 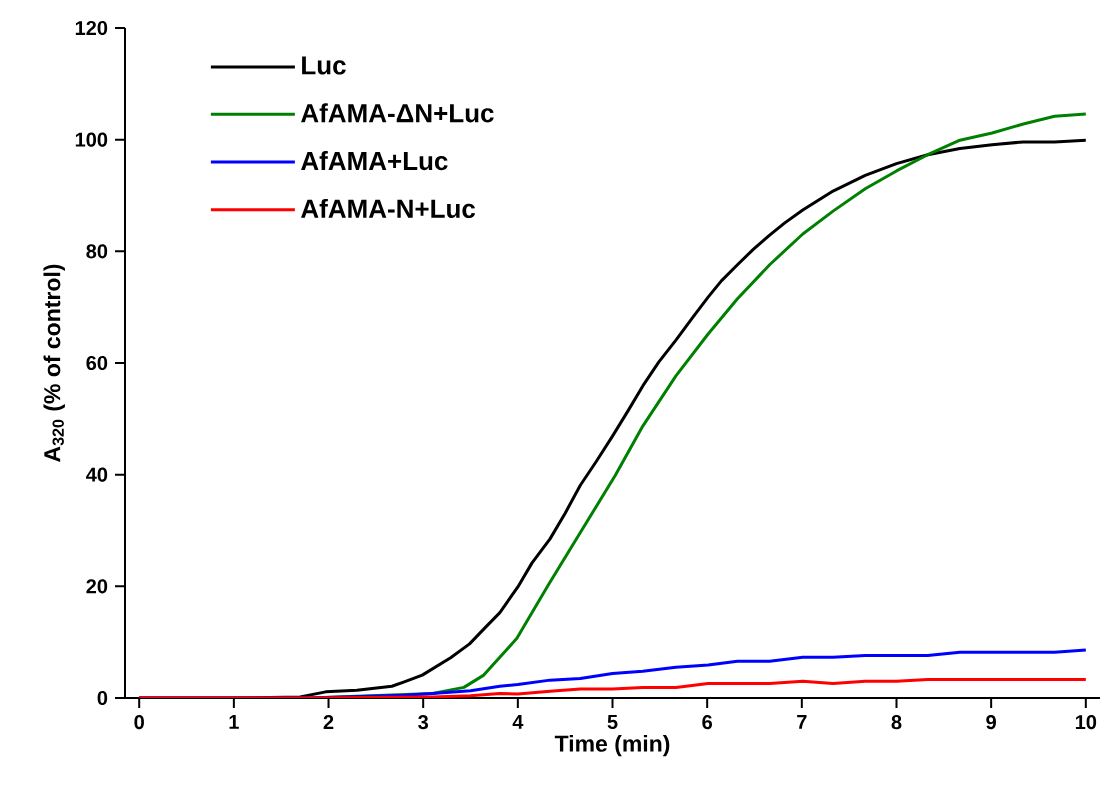 I want to click on x-tick-label: 4, so click(x=518, y=722).